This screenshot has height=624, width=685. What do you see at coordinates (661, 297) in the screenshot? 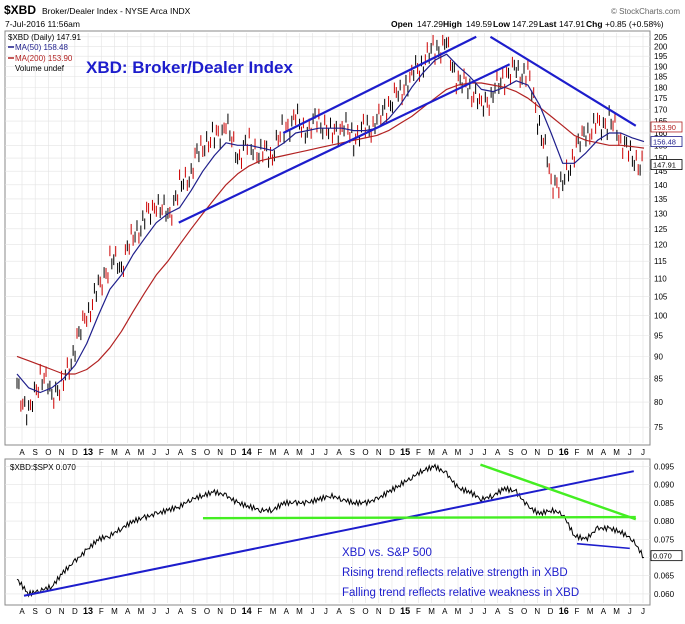
I see `price-y-tick-label: 105` at bounding box center [661, 297].